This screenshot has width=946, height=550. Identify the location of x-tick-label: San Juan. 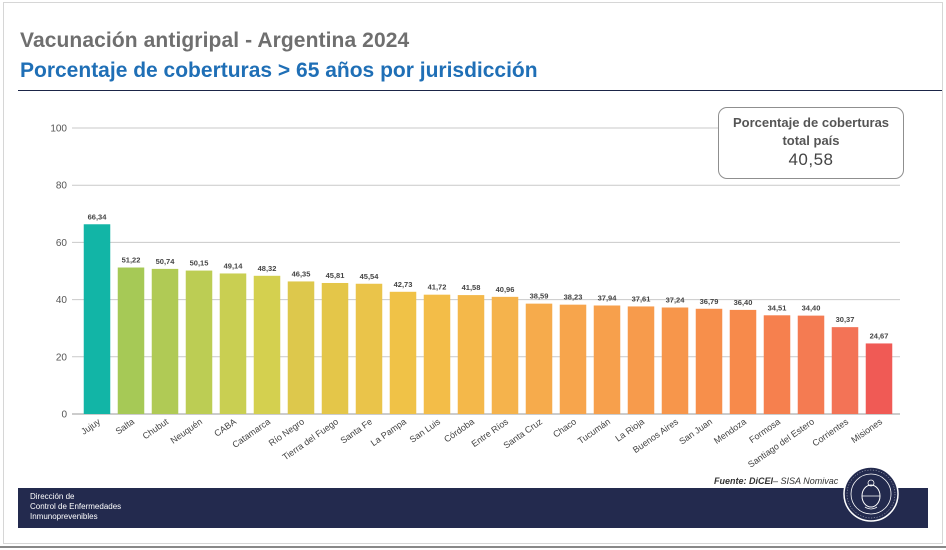
(695, 431).